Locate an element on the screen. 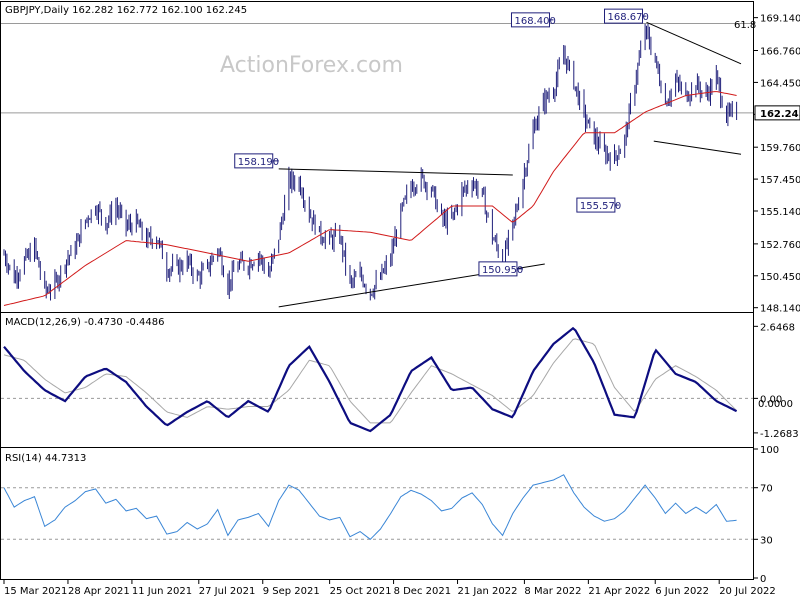 This screenshot has height=600, width=800. date-tick-label: 8 Mar 2022 is located at coordinates (552, 591).